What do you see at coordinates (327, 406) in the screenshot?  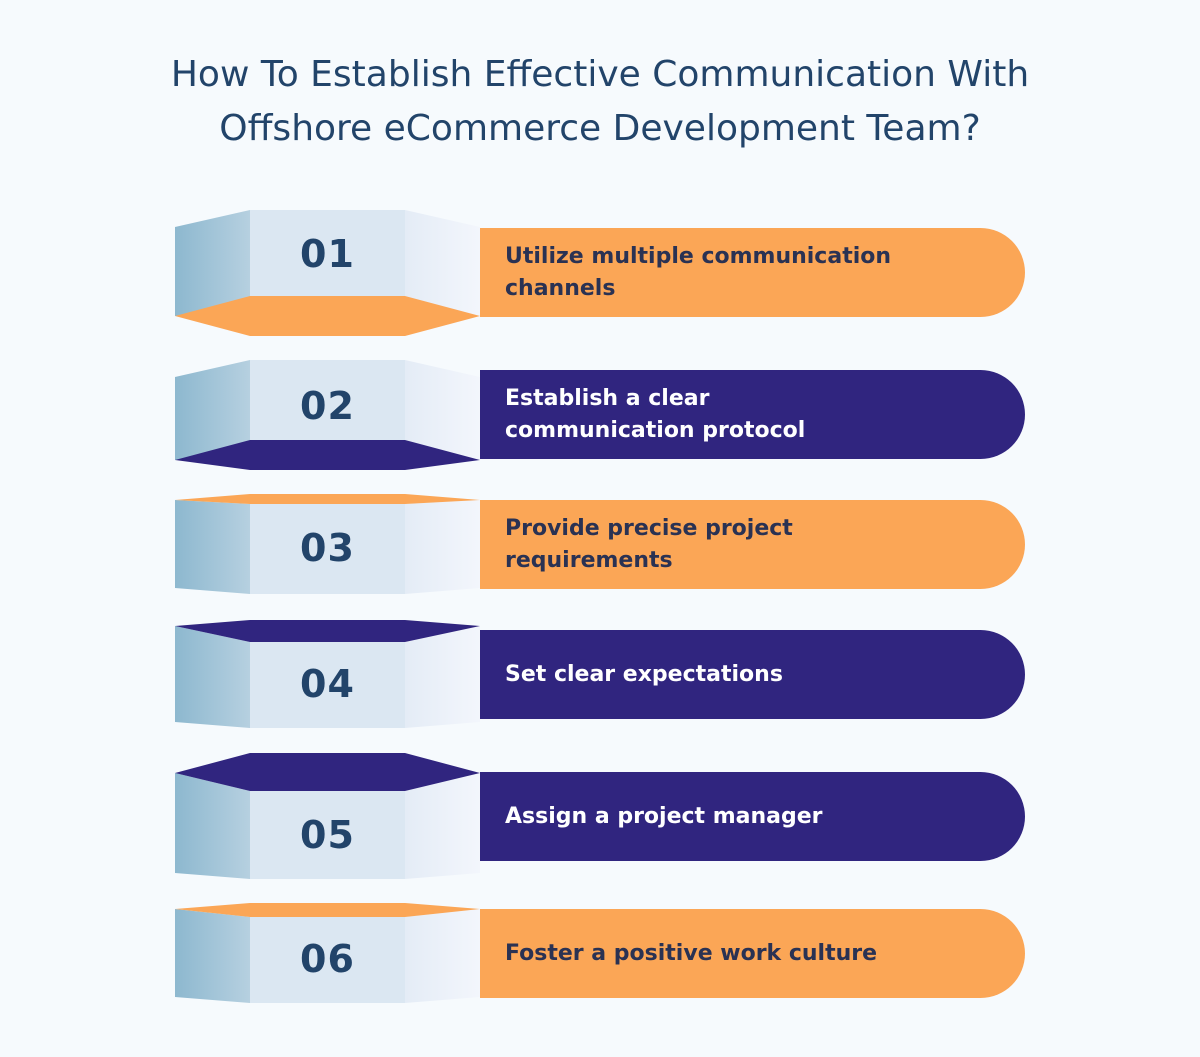 I see `step-number: 02` at bounding box center [327, 406].